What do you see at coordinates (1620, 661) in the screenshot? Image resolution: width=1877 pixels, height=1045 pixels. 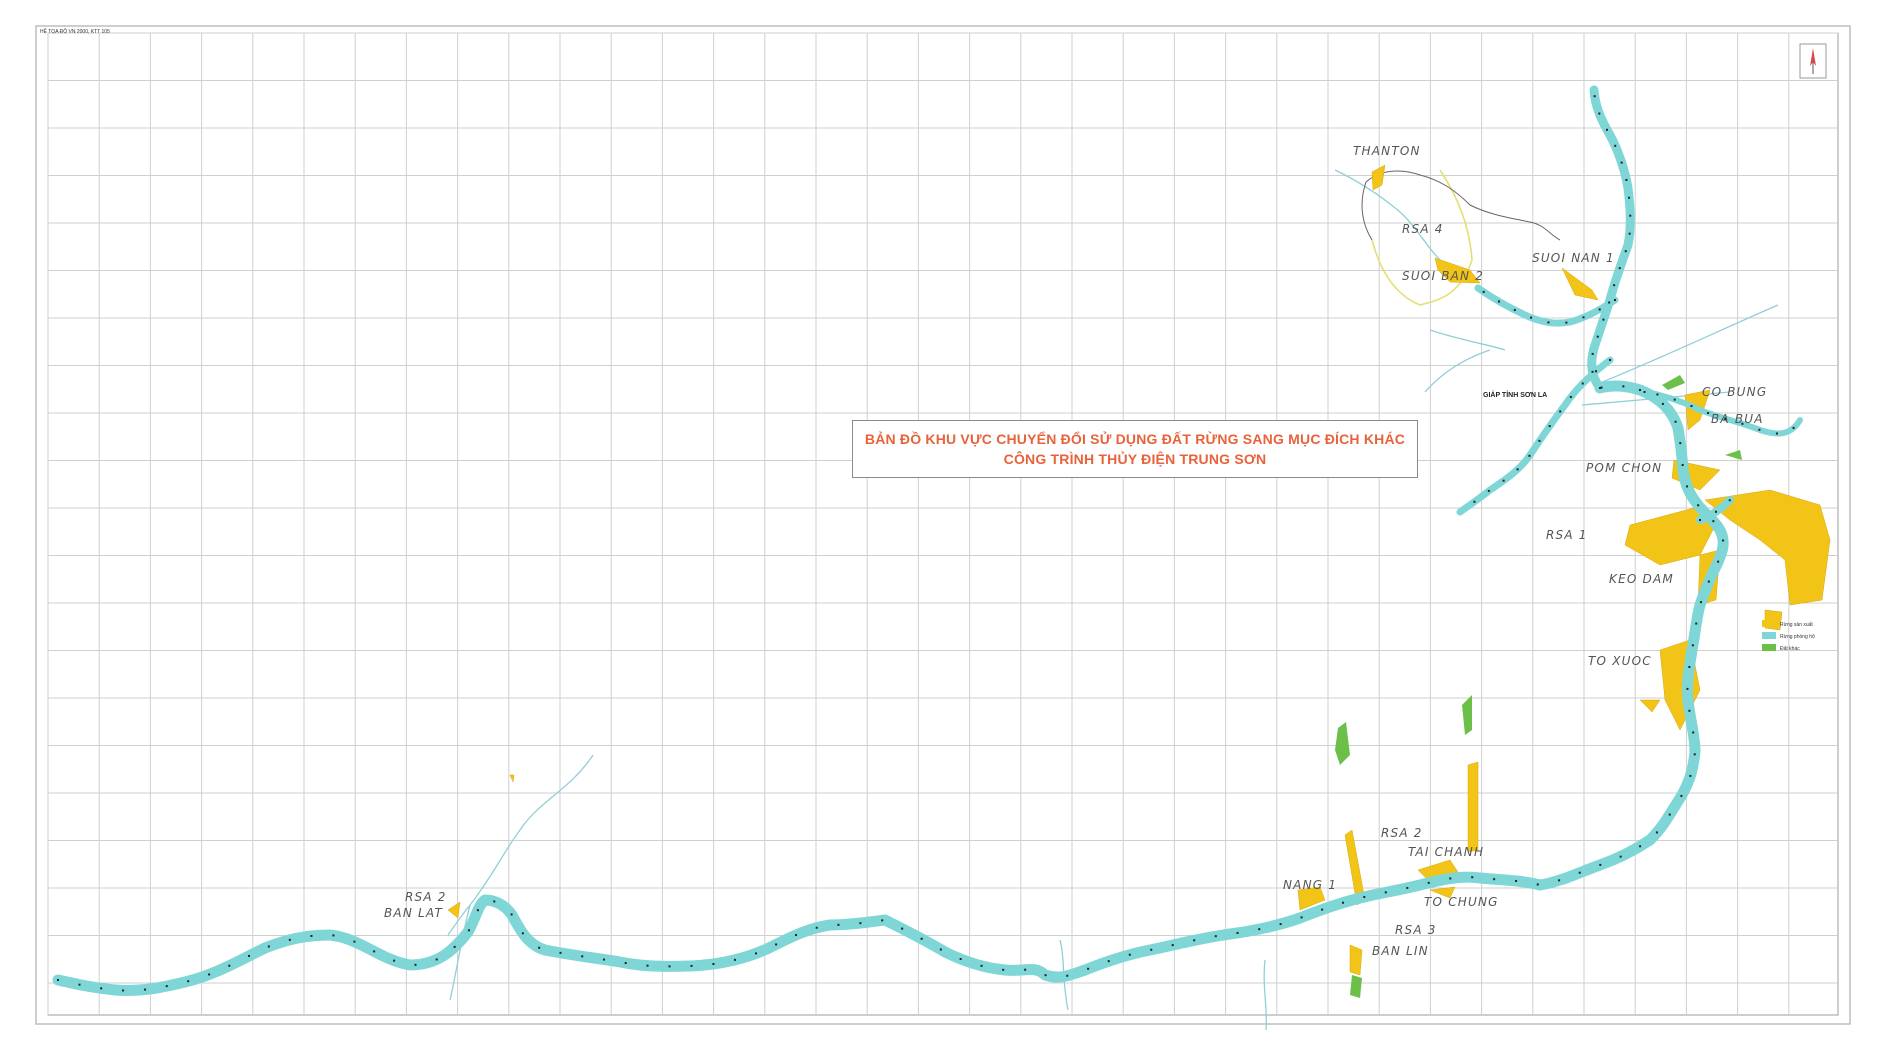 I see `label-to-xuoc: TO XUOC` at bounding box center [1620, 661].